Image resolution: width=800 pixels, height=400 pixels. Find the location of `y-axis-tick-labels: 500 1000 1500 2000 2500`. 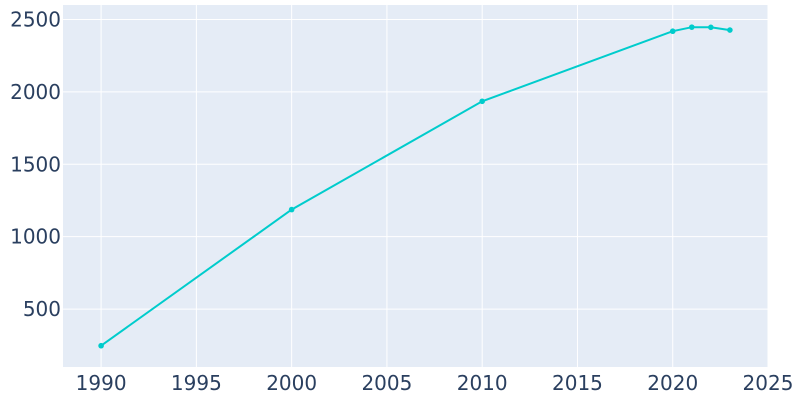

y-axis-tick-labels: 500 1000 1500 2000 2500 is located at coordinates (35, 164).